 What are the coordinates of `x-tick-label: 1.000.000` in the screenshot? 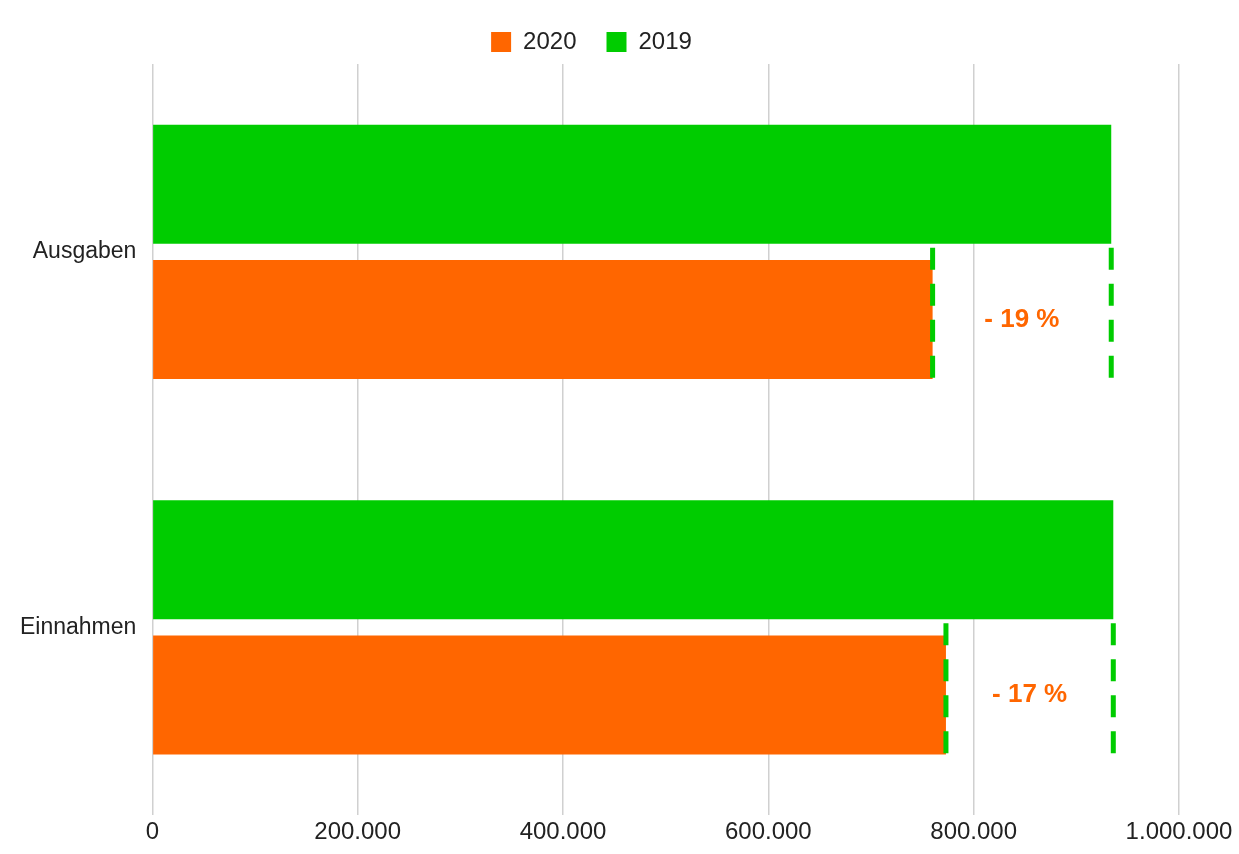 It's located at (1179, 831).